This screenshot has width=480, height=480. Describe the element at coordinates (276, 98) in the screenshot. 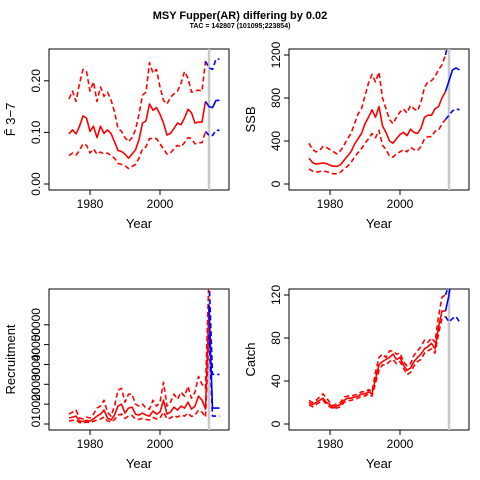

I see `y-tick-label: 800` at that location.